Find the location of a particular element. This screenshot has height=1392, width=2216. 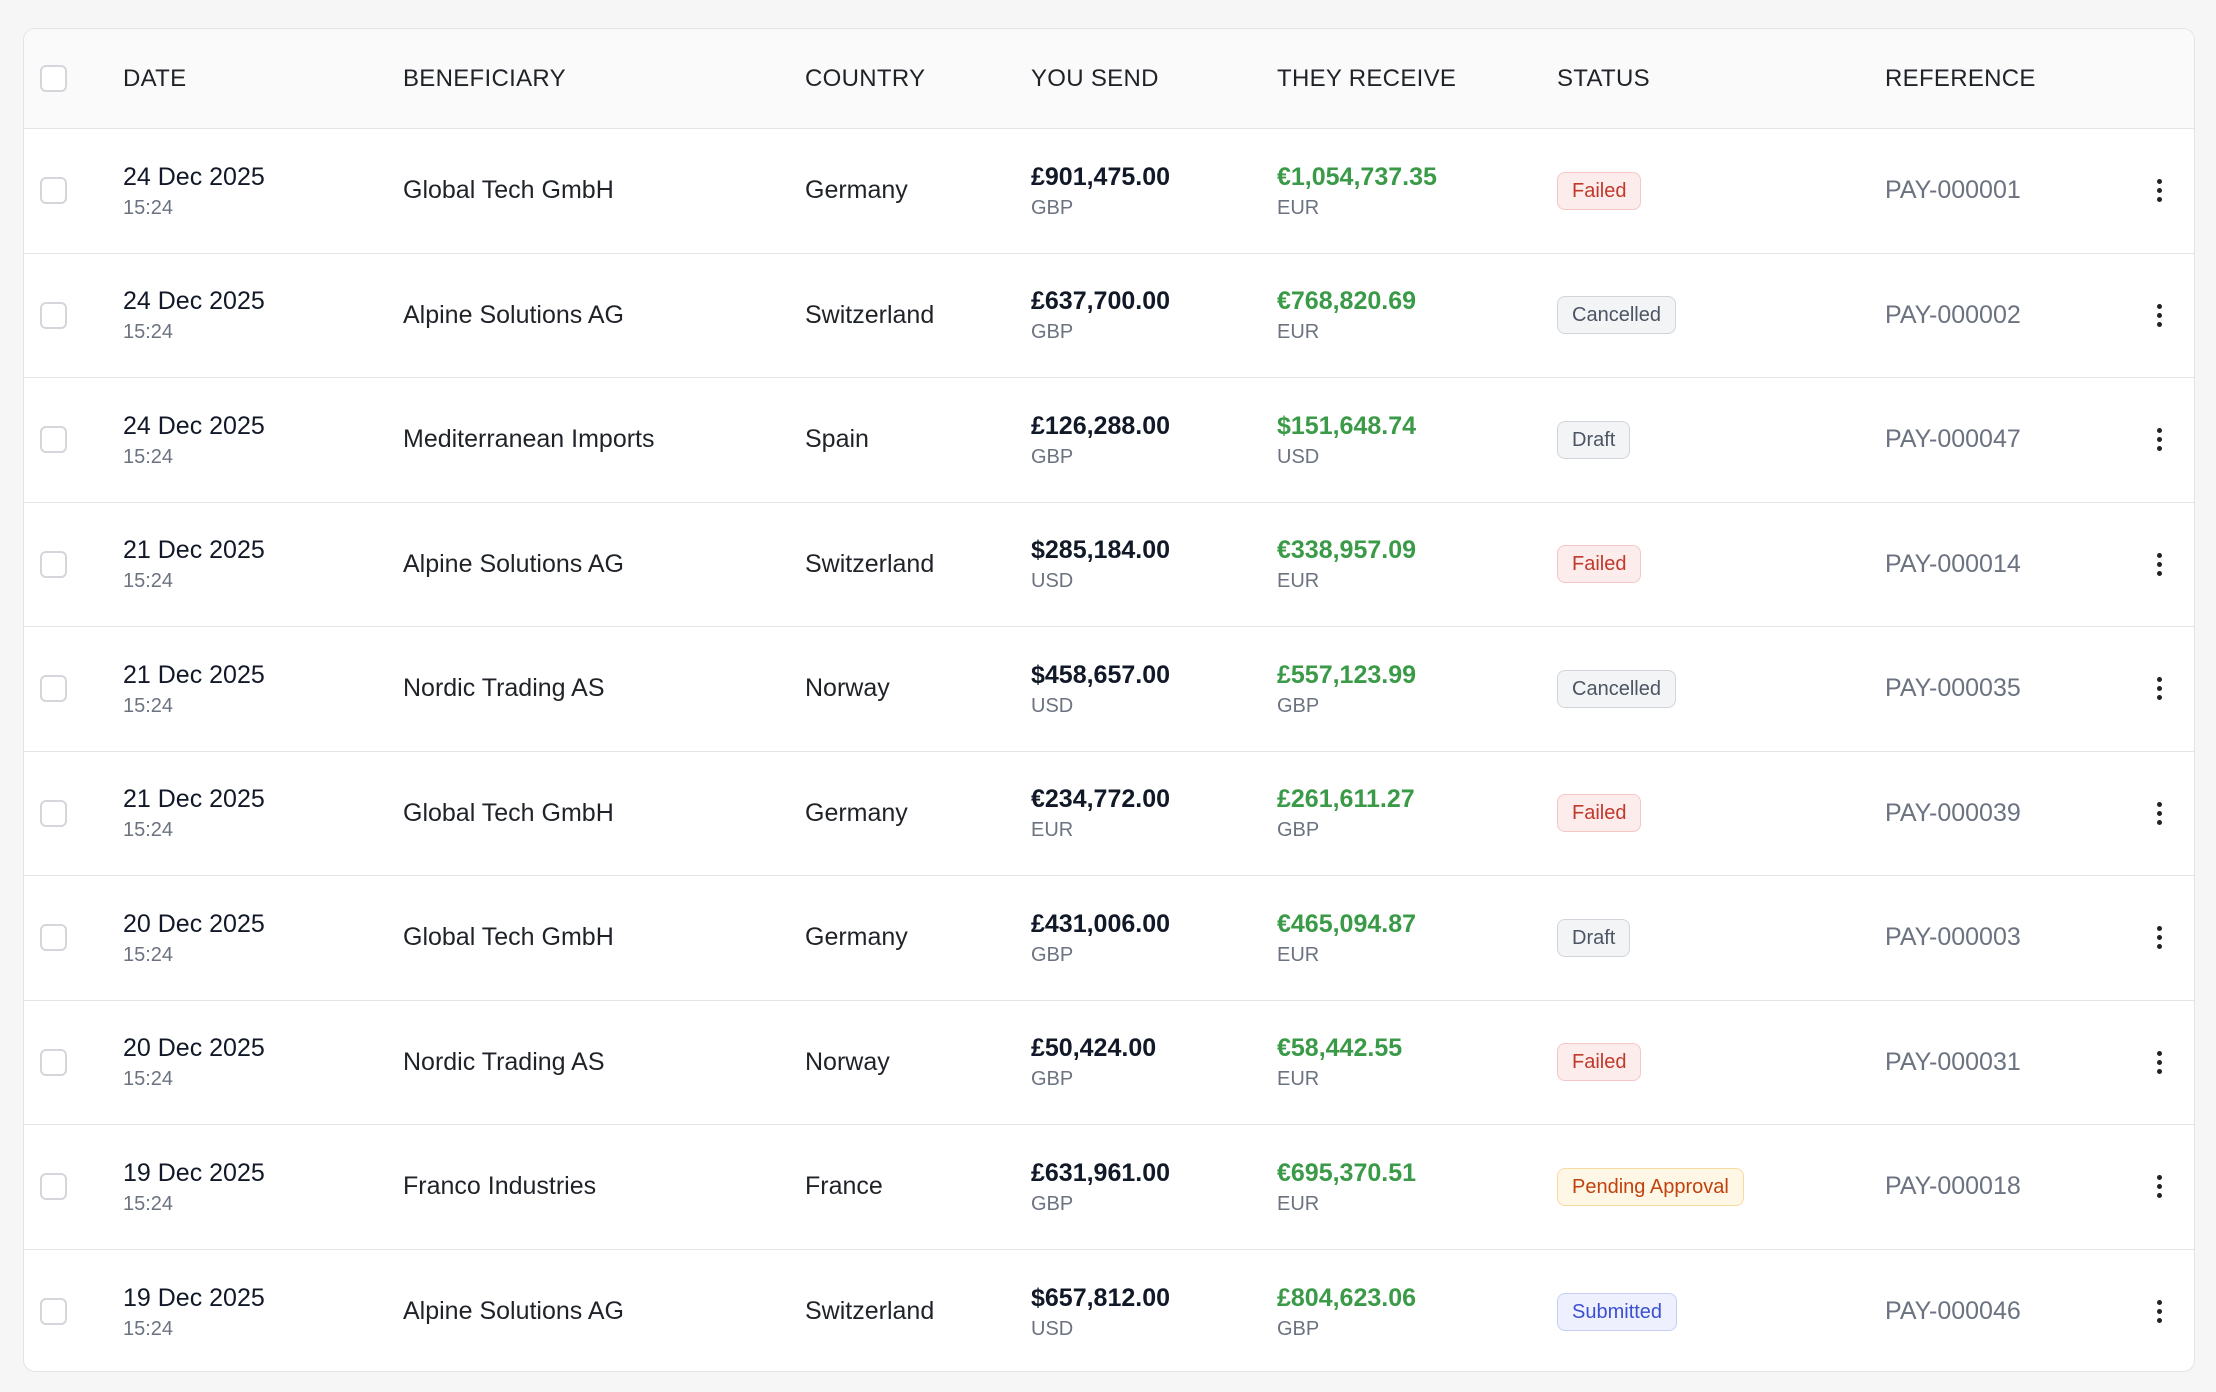

column-header-you-send: YOU SEND is located at coordinates (1095, 78).